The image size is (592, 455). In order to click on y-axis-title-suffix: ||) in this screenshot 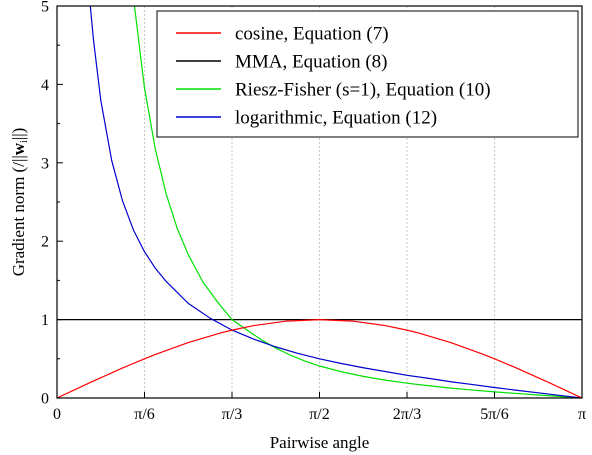, I will do `click(18, 134)`.